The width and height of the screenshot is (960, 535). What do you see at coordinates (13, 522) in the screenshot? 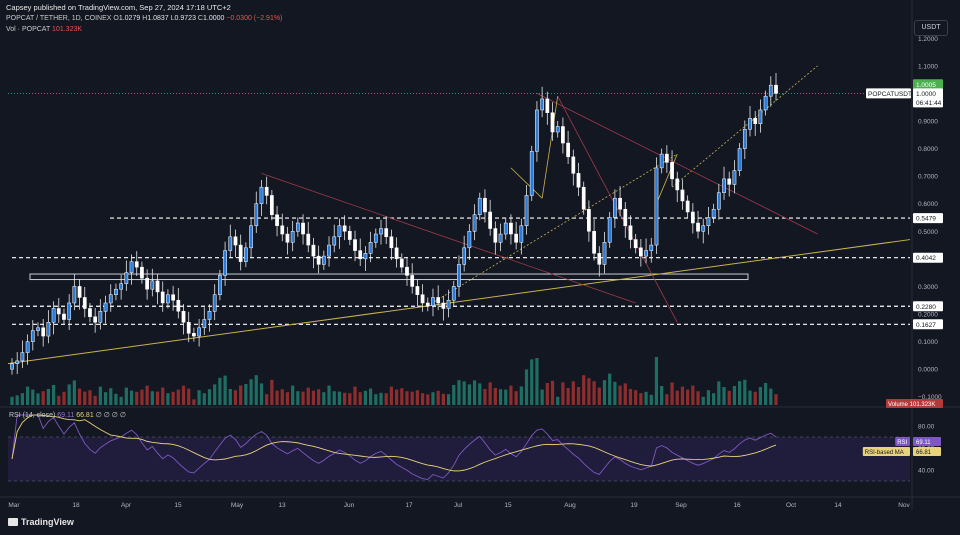
I see `tradingview-logo-icon` at bounding box center [13, 522].